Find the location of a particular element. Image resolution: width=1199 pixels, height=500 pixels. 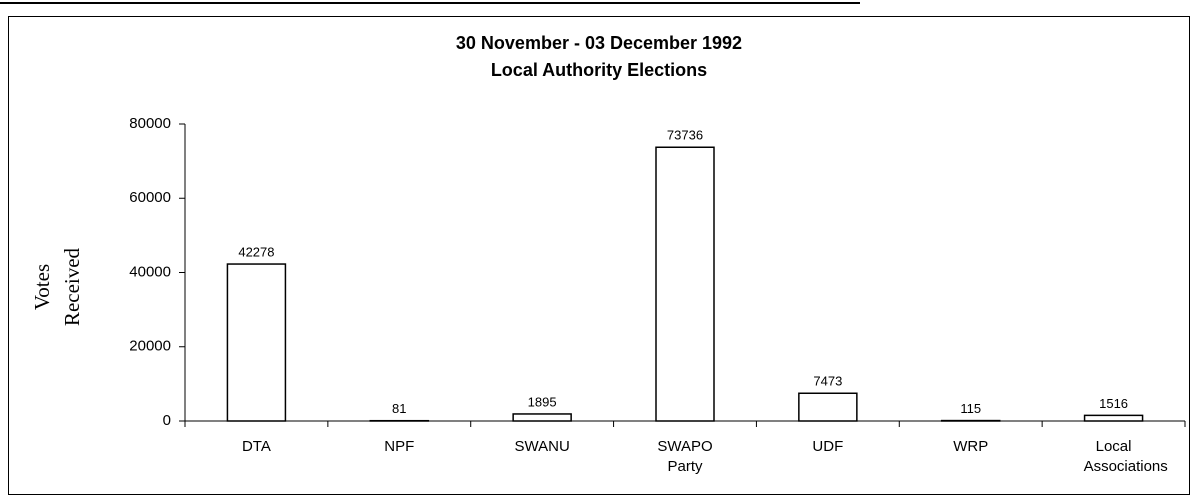

y-tick-label: 80000 is located at coordinates (150, 123).